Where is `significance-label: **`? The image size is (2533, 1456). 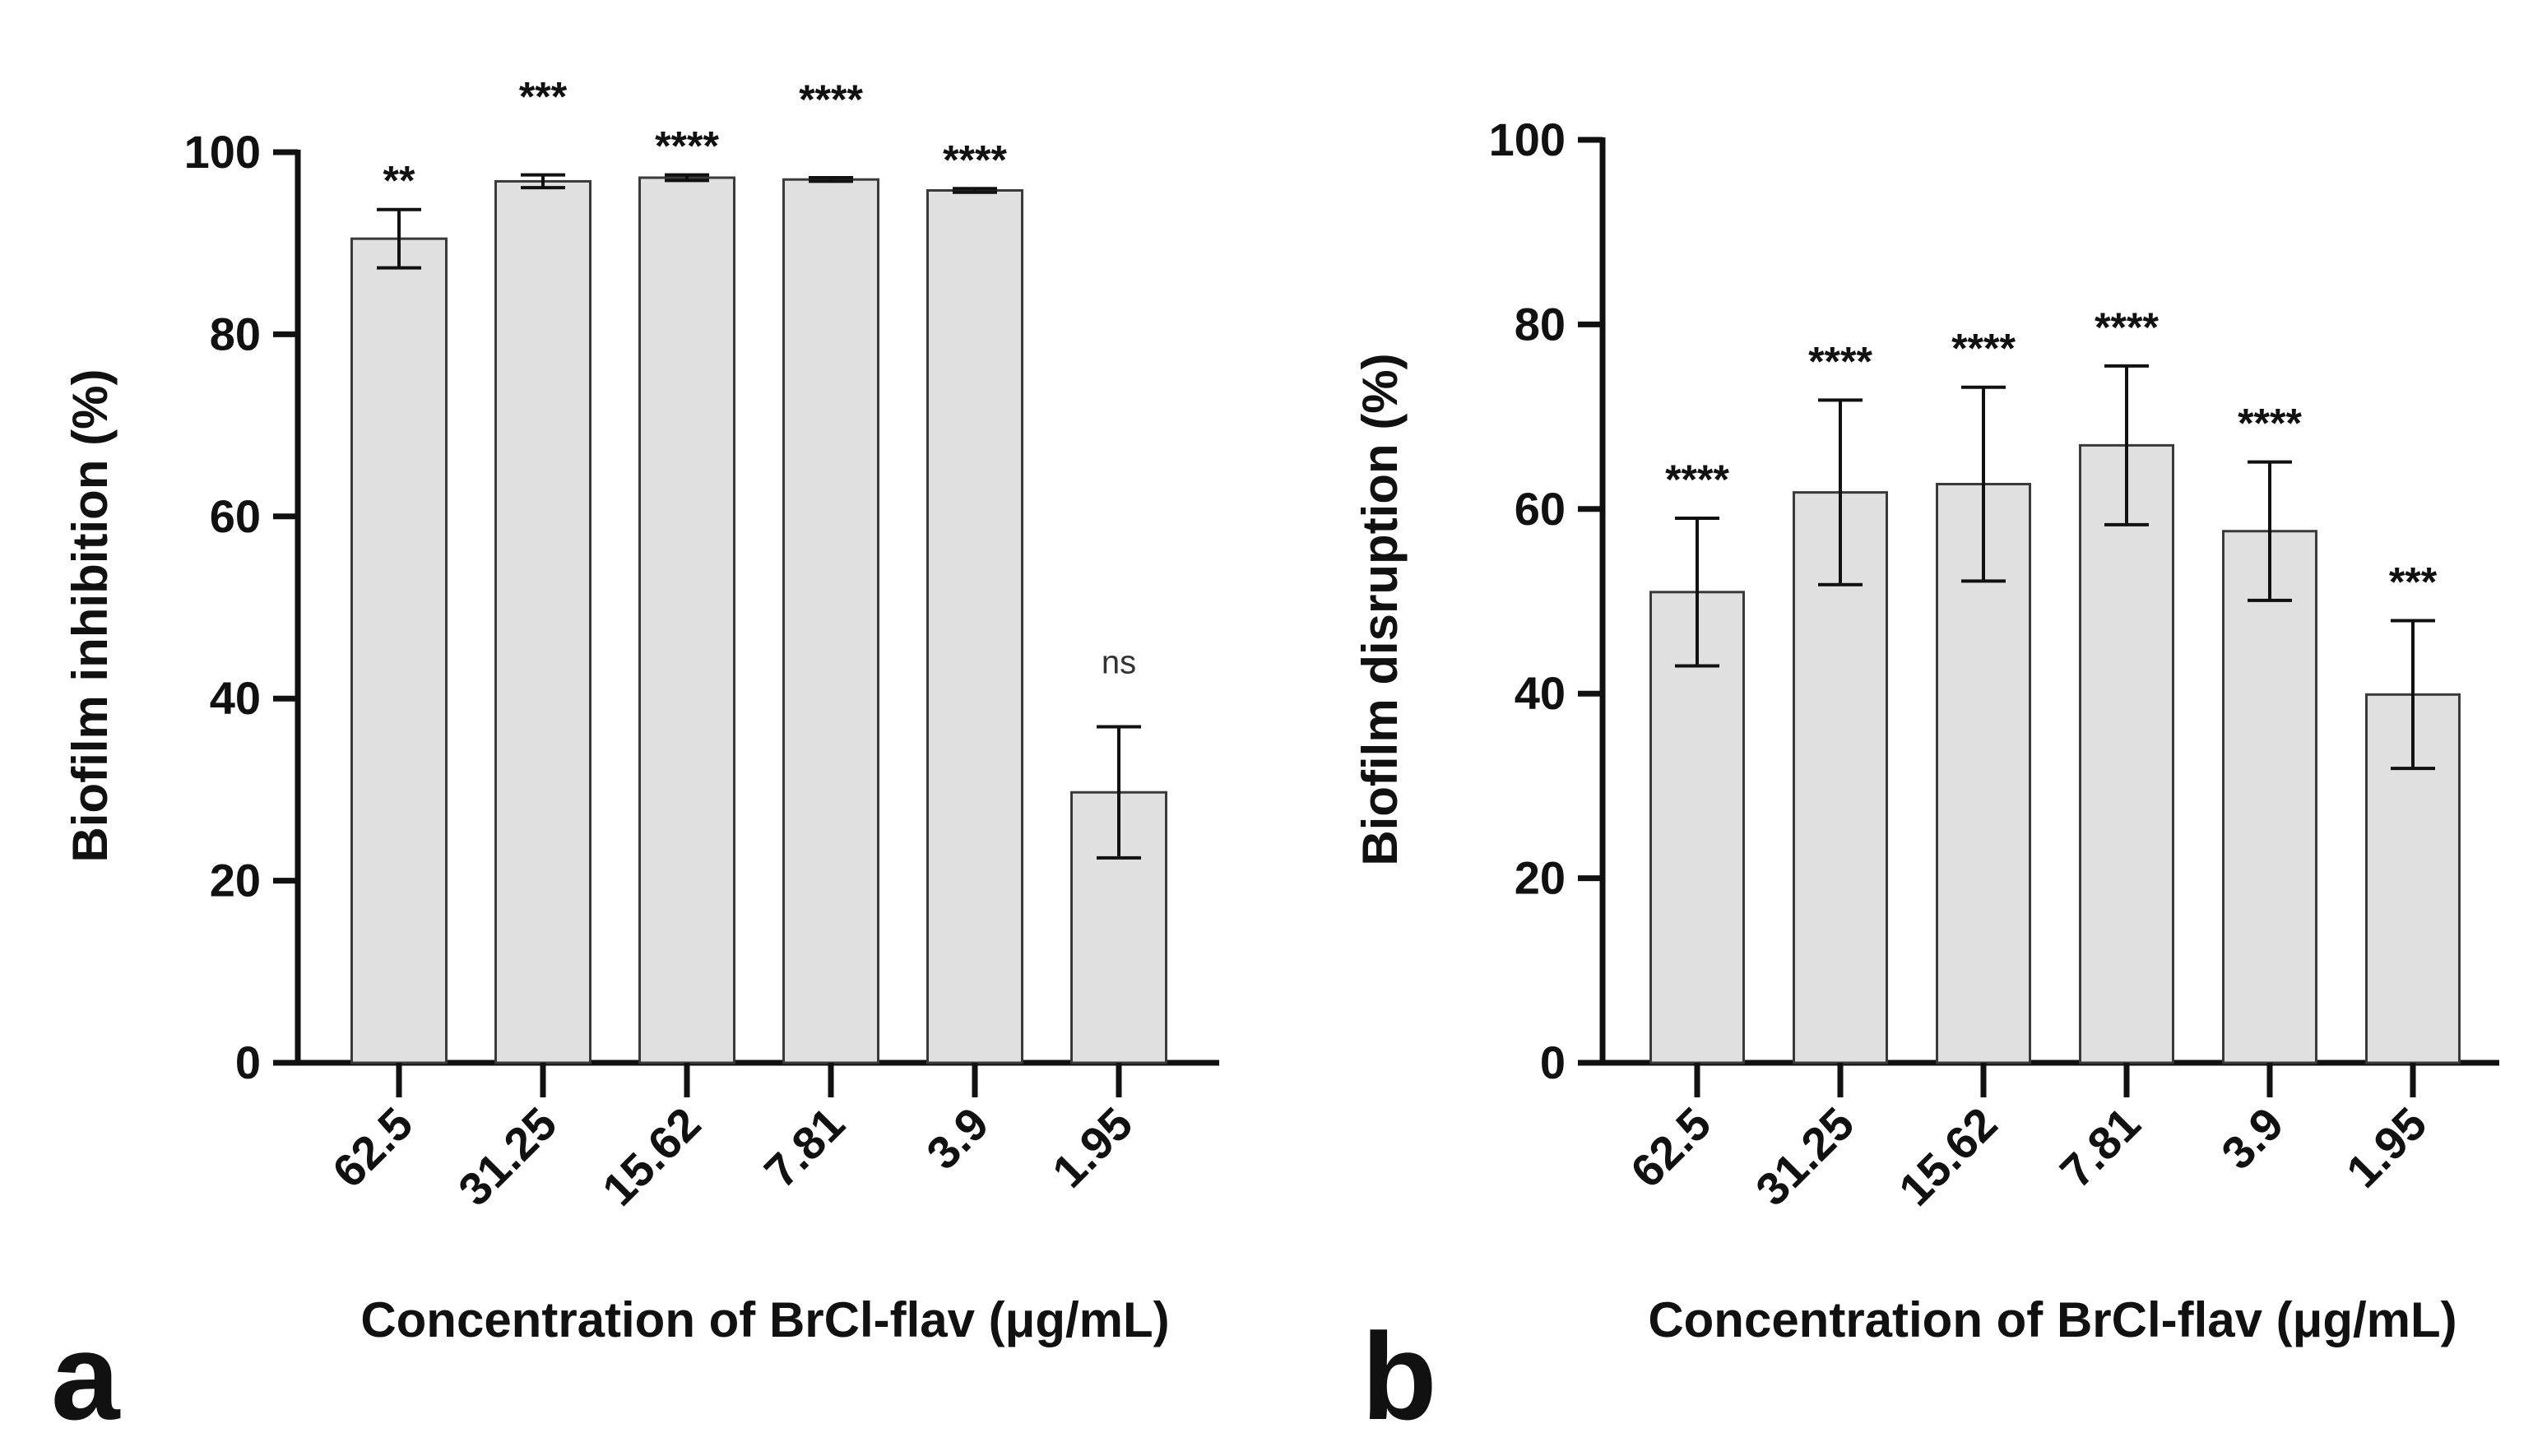
significance-label: ** is located at coordinates (399, 181).